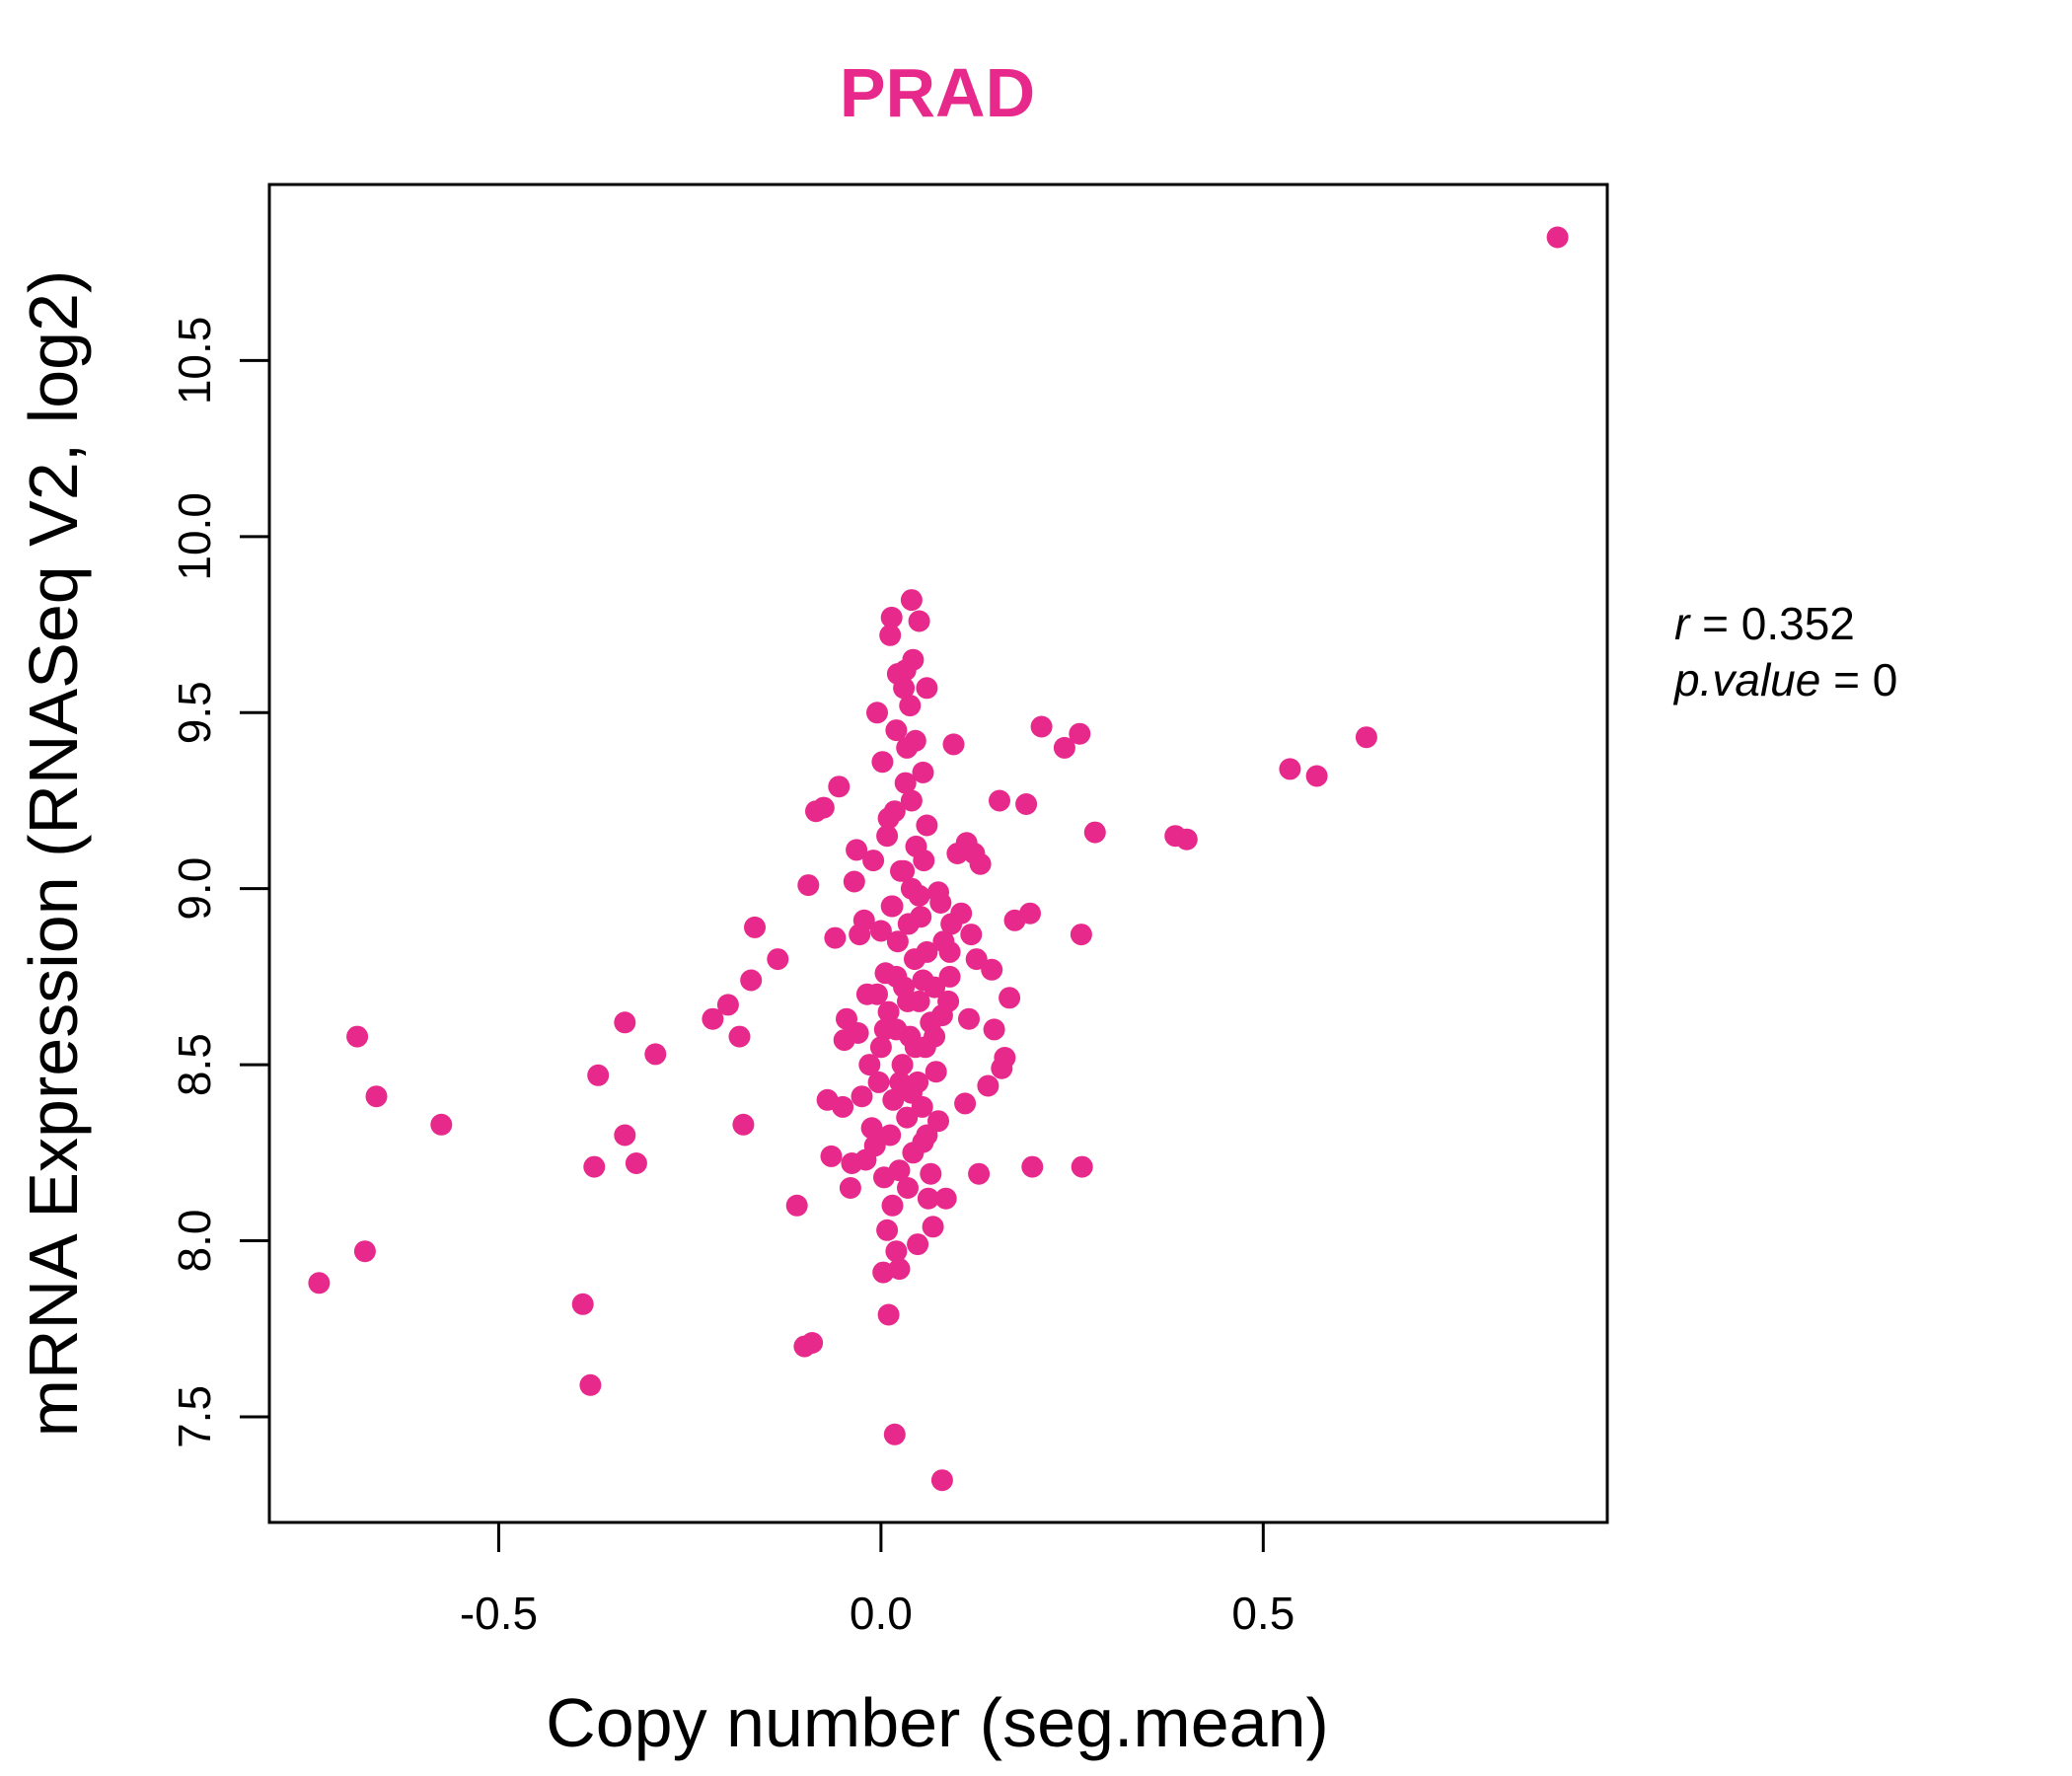 Image resolution: width=2072 pixels, height=1776 pixels. What do you see at coordinates (1785, 680) in the screenshot?
I see `svg-text: p.value = 0` at bounding box center [1785, 680].